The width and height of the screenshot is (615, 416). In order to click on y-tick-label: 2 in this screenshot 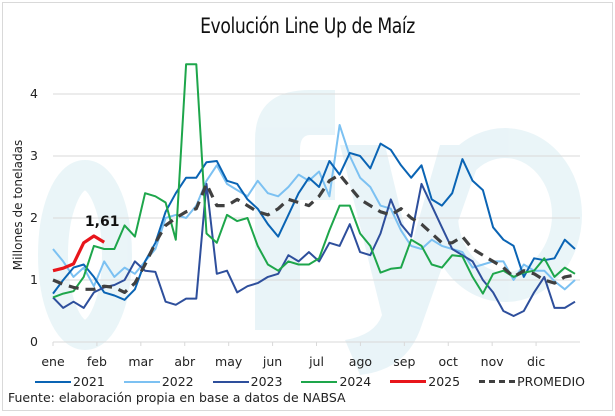, I will do `click(34, 217)`.